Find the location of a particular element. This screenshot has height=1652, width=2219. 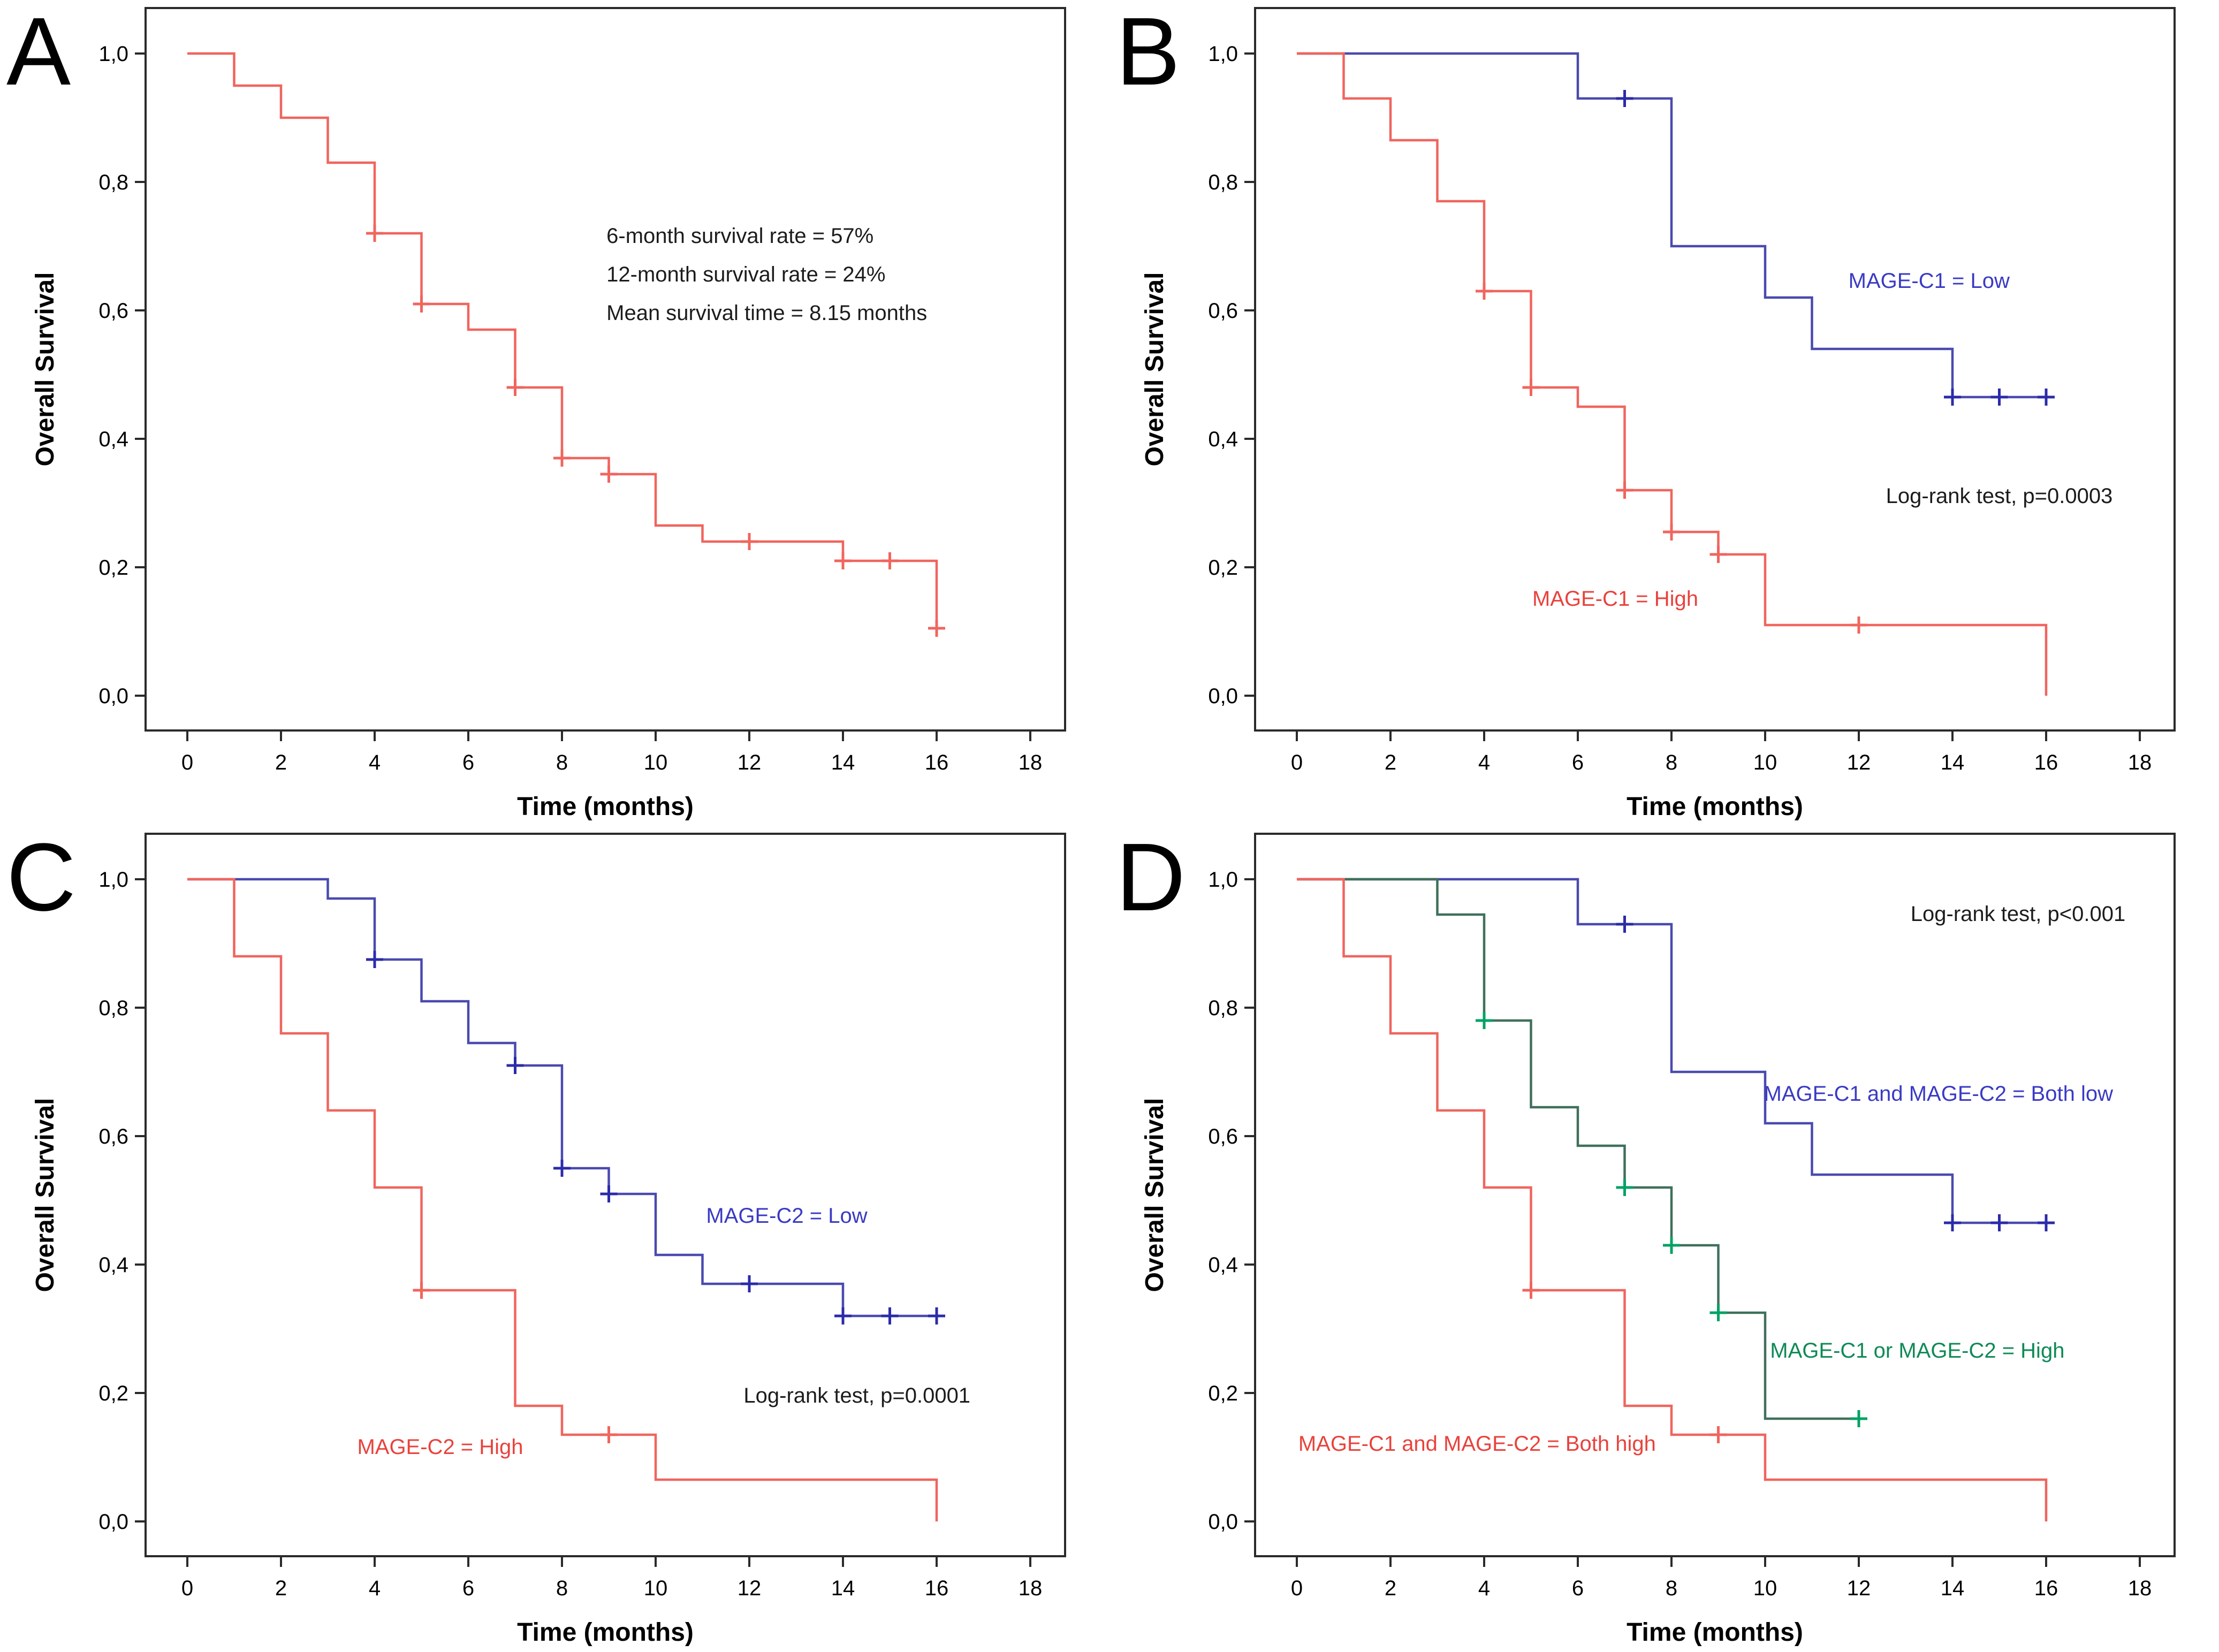

series-mage-c1-and-mage-c2-both-high-censors is located at coordinates (1625, 1362).